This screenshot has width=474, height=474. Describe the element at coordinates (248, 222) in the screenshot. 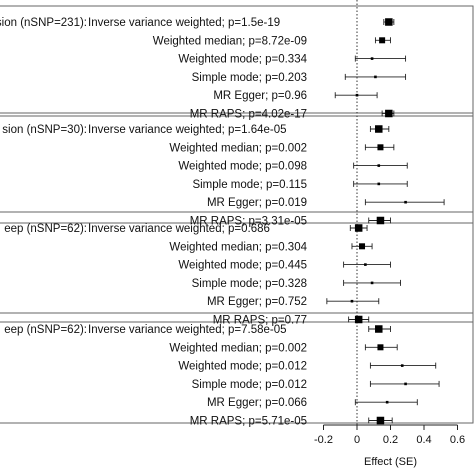

I see `row-label: MR RAPS; p=3.31e-05` at that location.